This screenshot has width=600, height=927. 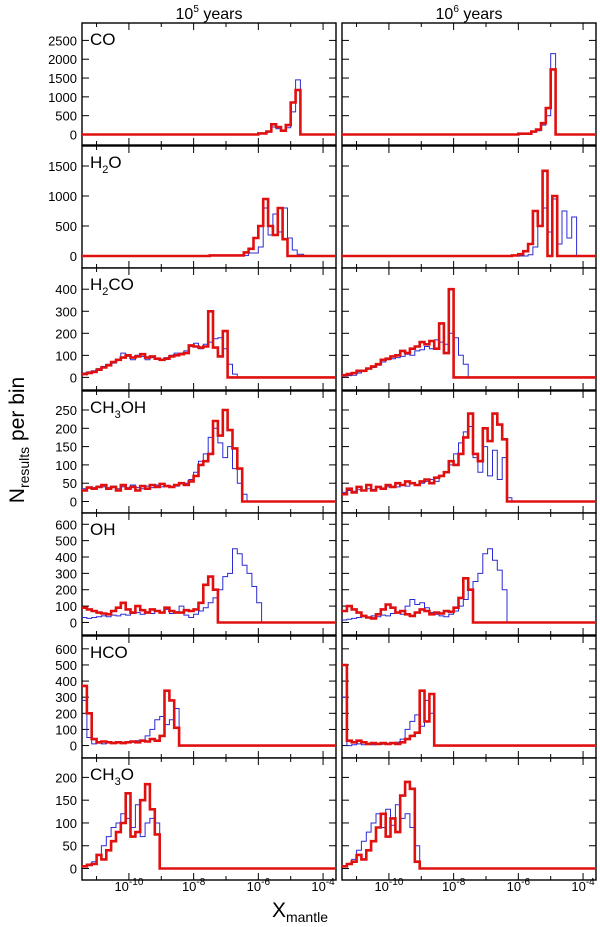 What do you see at coordinates (103, 529) in the screenshot?
I see `species-label-OH: OH` at bounding box center [103, 529].